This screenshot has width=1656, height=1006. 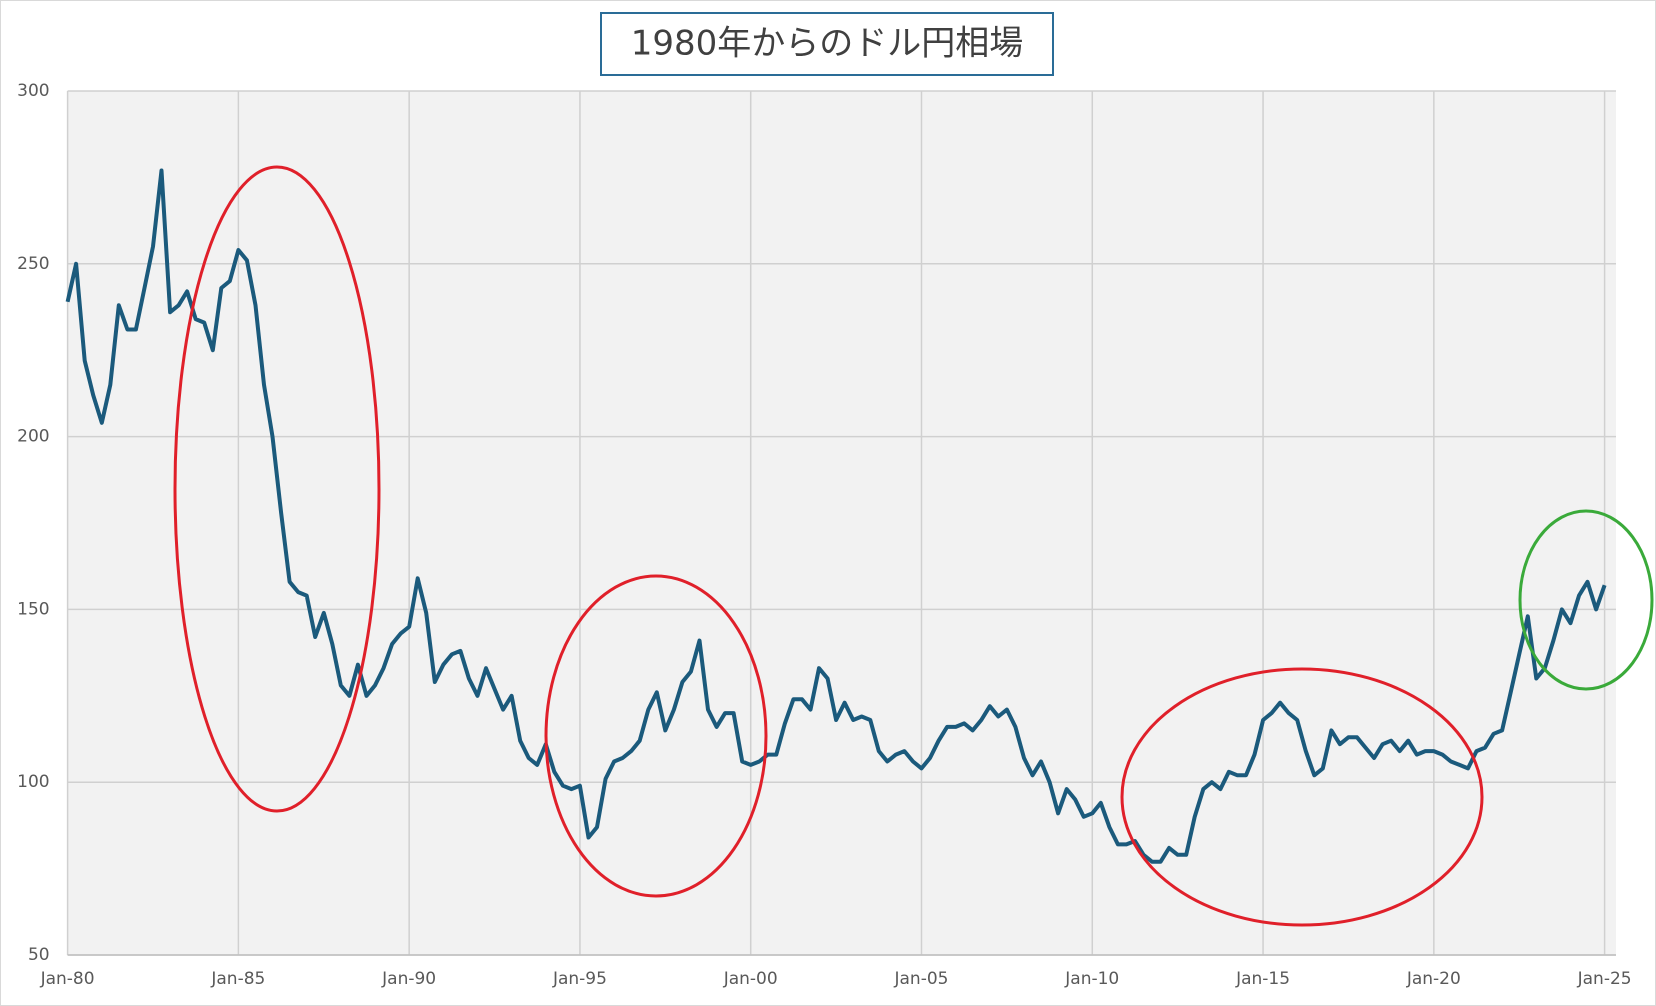 What do you see at coordinates (1091, 979) in the screenshot?
I see `x-tick-label: Jan-10` at bounding box center [1091, 979].